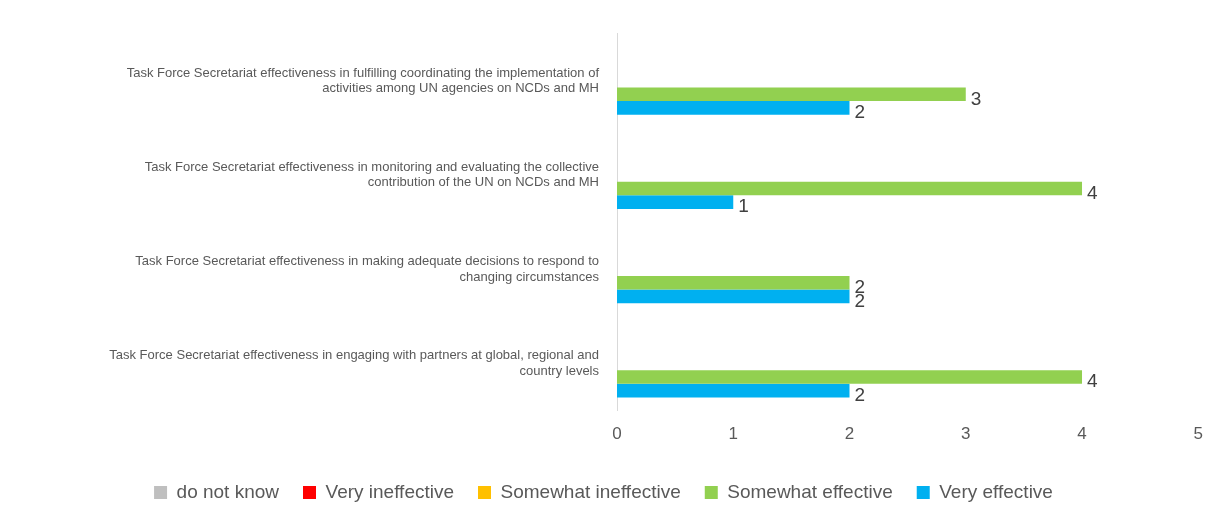  I want to click on x-tick-label: 3, so click(966, 434).